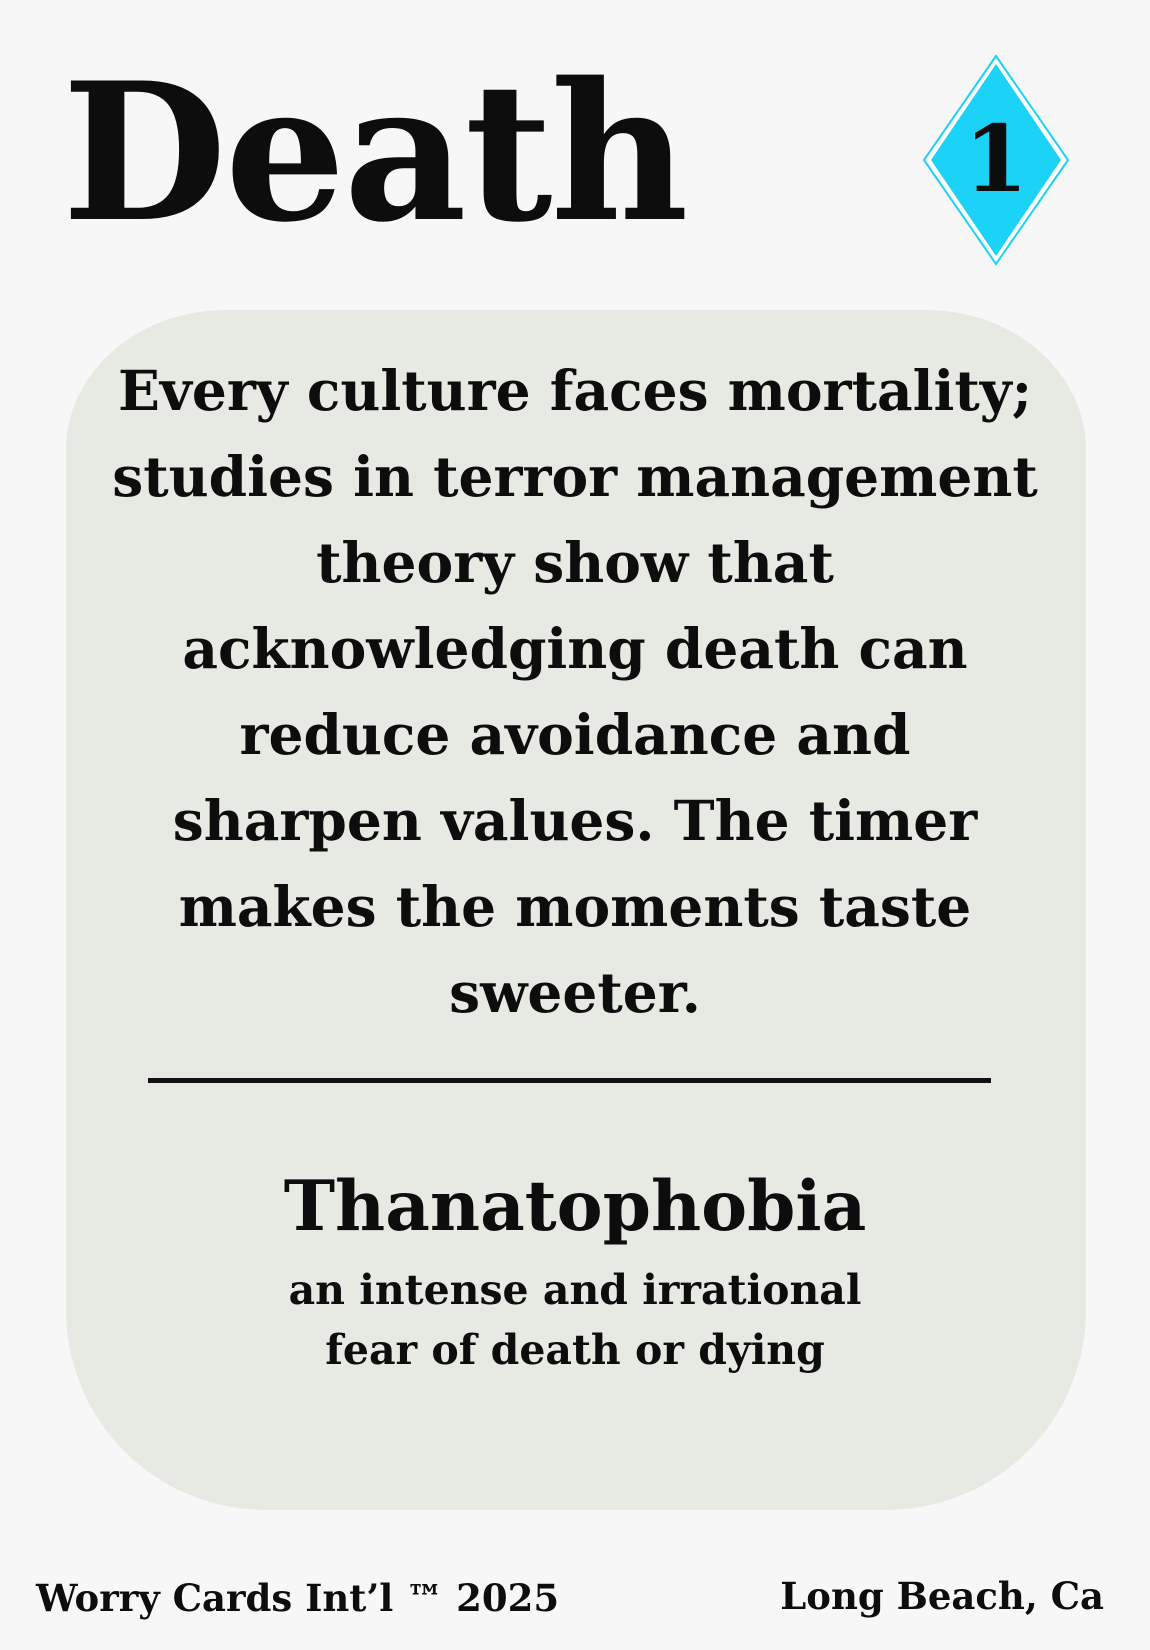 The height and width of the screenshot is (1650, 1150). Describe the element at coordinates (298, 1598) in the screenshot. I see `footer-publisher: Worry Cards Int’l ™ 2025` at that location.